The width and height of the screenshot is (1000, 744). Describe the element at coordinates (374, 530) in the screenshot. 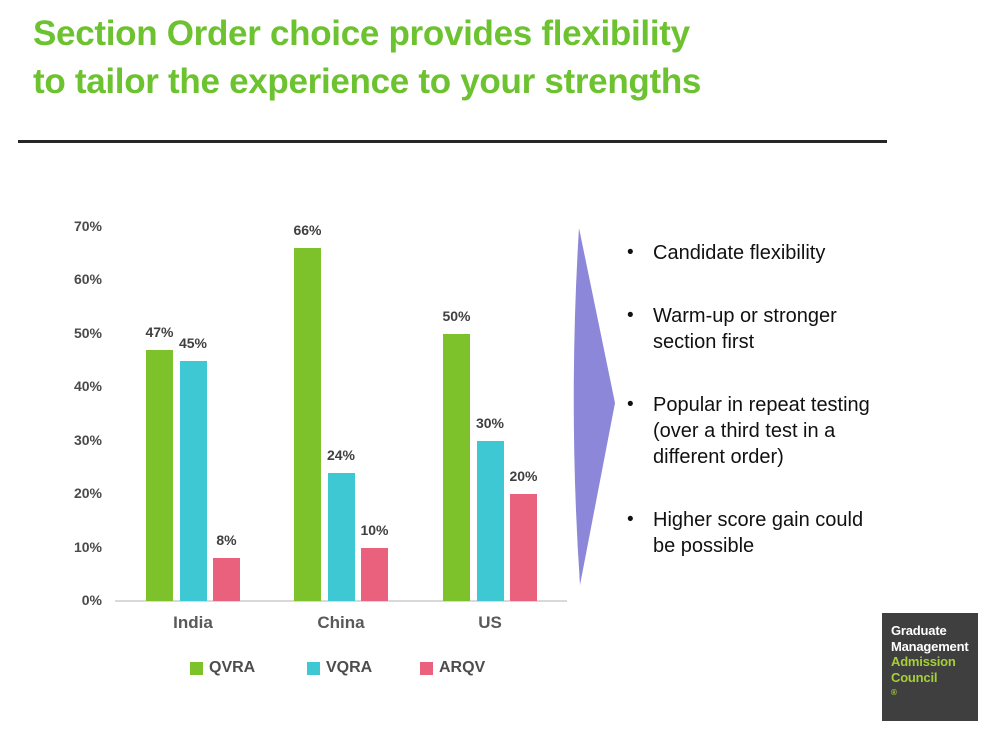

I see `bar-value-label: 10%` at that location.